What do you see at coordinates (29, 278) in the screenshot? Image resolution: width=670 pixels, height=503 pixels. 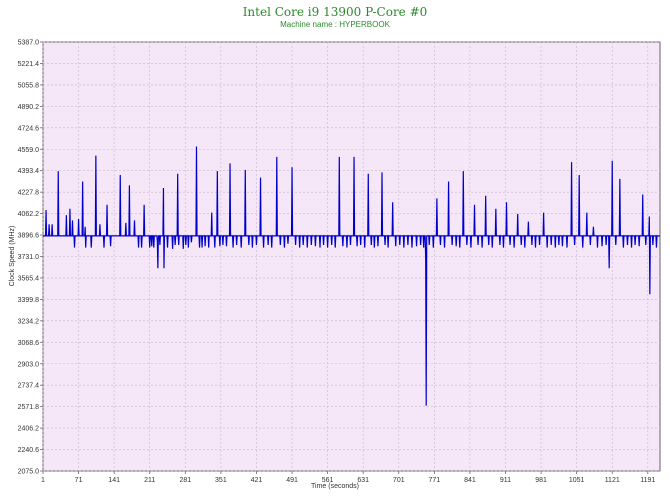 I see `y-tick-label: 3565.4` at bounding box center [29, 278].